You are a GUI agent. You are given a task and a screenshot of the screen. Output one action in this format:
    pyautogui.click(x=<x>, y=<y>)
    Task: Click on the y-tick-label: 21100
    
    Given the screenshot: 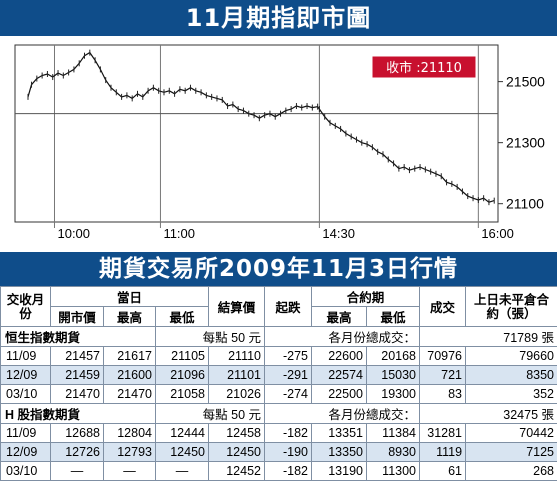 What is the action you would take?
    pyautogui.click(x=525, y=204)
    